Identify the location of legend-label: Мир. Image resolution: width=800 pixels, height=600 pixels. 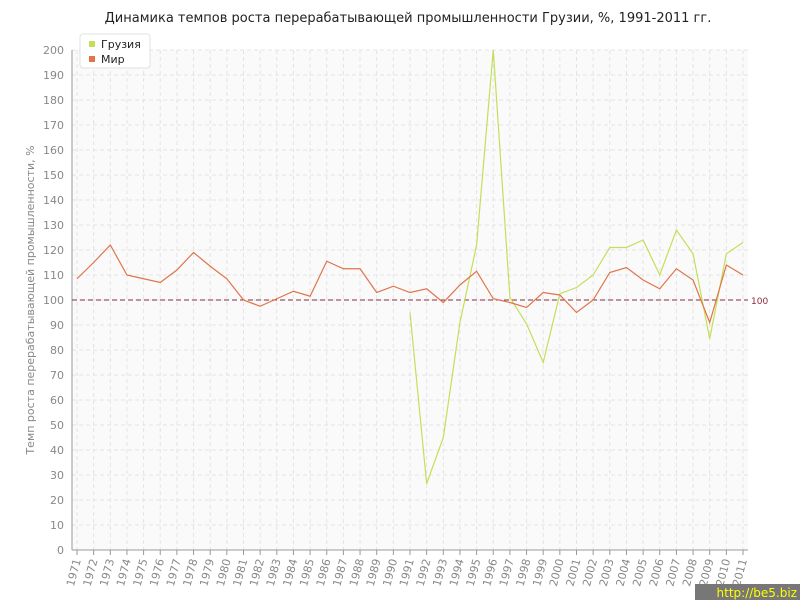
(113, 59).